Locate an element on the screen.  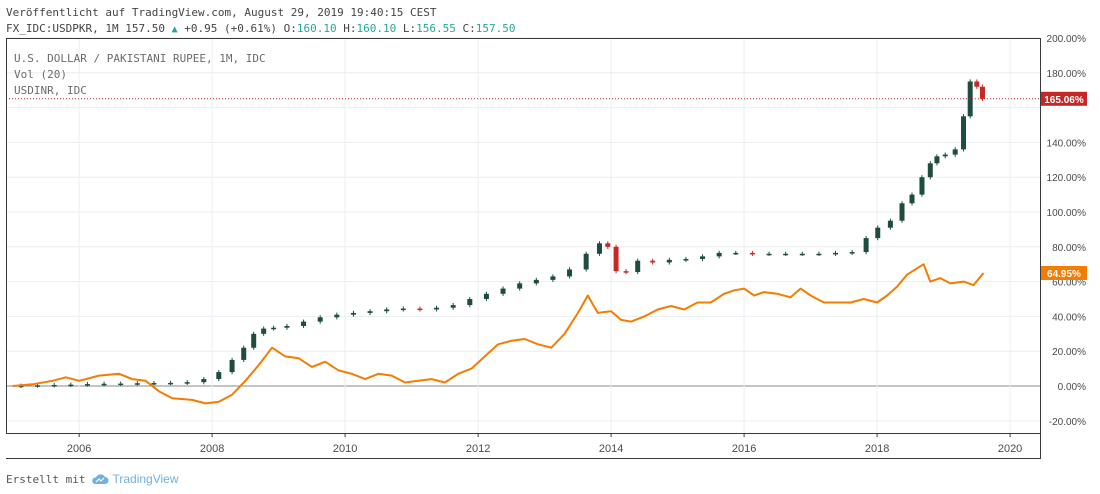
close-value: 157.50 is located at coordinates (495, 28).